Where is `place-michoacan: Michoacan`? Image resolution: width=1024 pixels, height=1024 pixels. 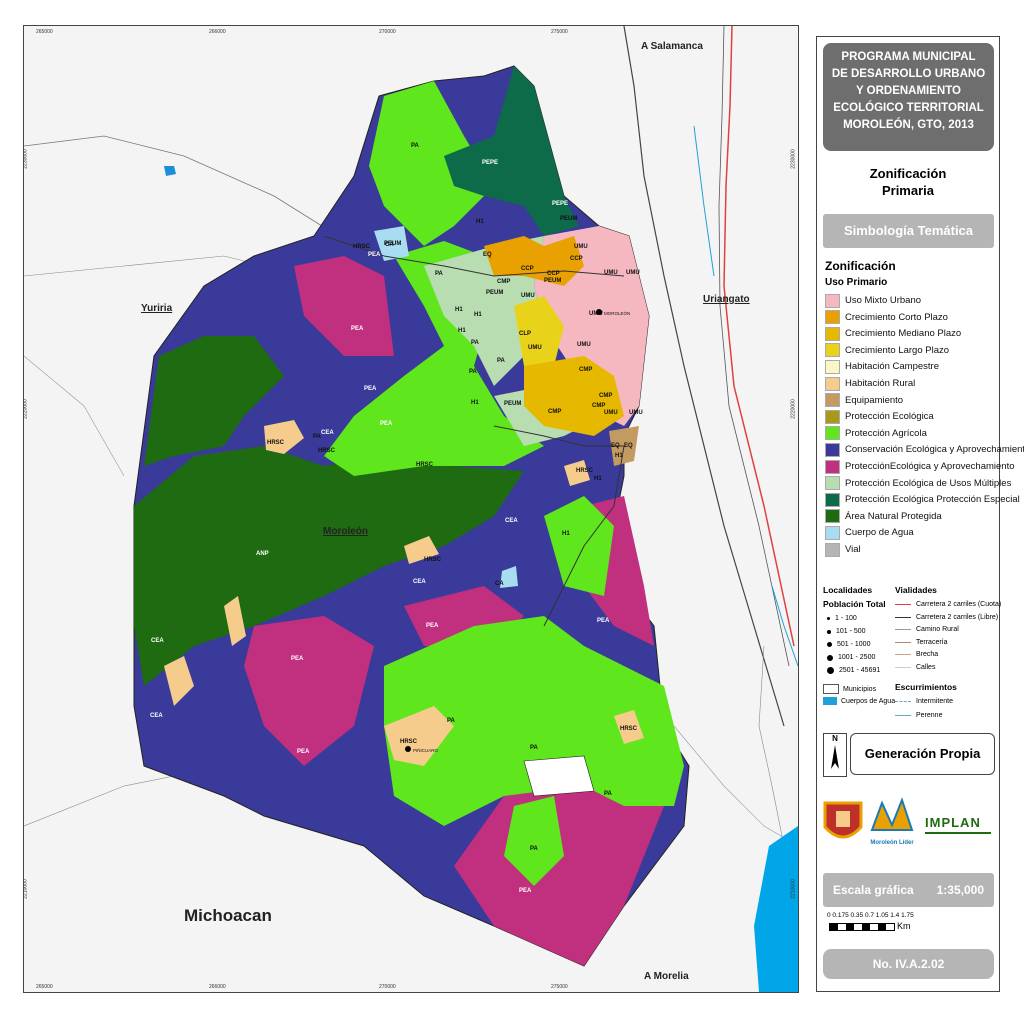
place-michoacan: Michoacan is located at coordinates (228, 915).